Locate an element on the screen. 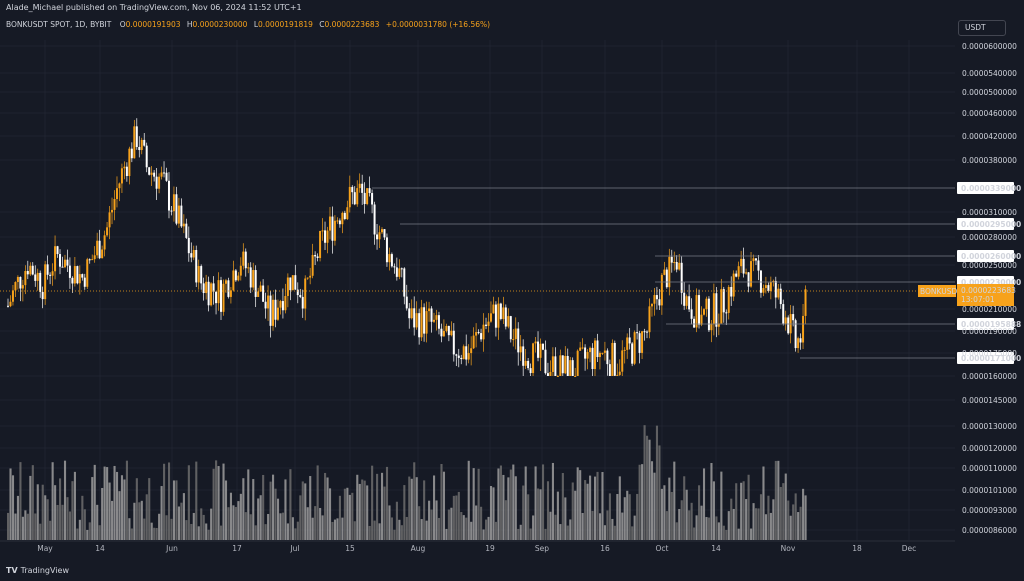 The width and height of the screenshot is (1024, 581). currency-button: USDT is located at coordinates (982, 28).